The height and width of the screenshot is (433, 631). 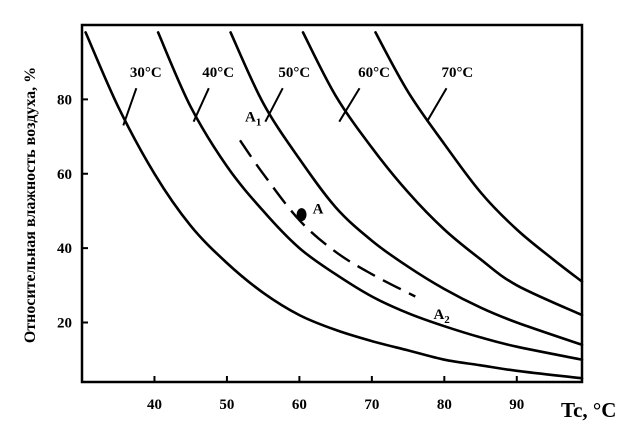 What do you see at coordinates (64, 249) in the screenshot?
I see `y-tick-label: 40` at bounding box center [64, 249].